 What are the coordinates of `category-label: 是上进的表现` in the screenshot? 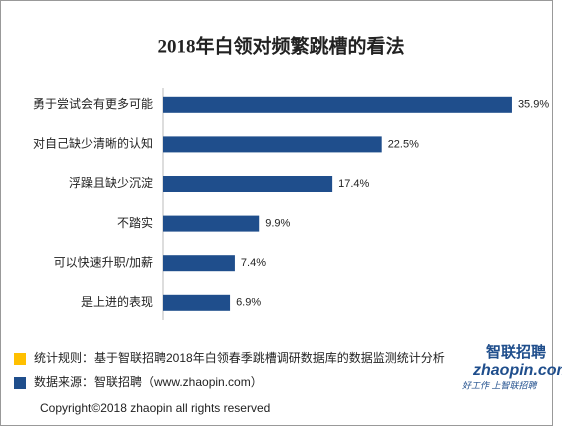 It's located at (117, 301).